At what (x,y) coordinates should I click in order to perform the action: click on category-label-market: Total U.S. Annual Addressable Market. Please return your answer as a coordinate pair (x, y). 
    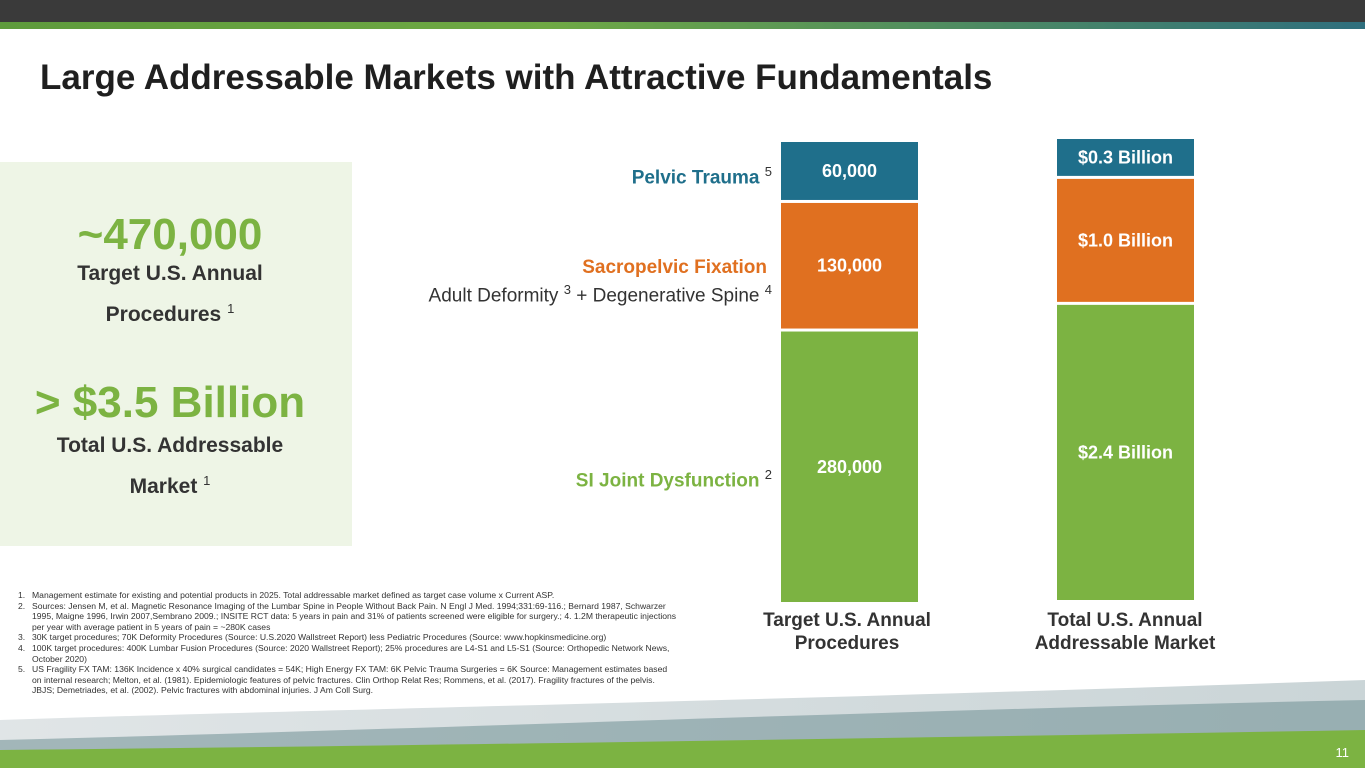
    Looking at the image, I should click on (1125, 632).